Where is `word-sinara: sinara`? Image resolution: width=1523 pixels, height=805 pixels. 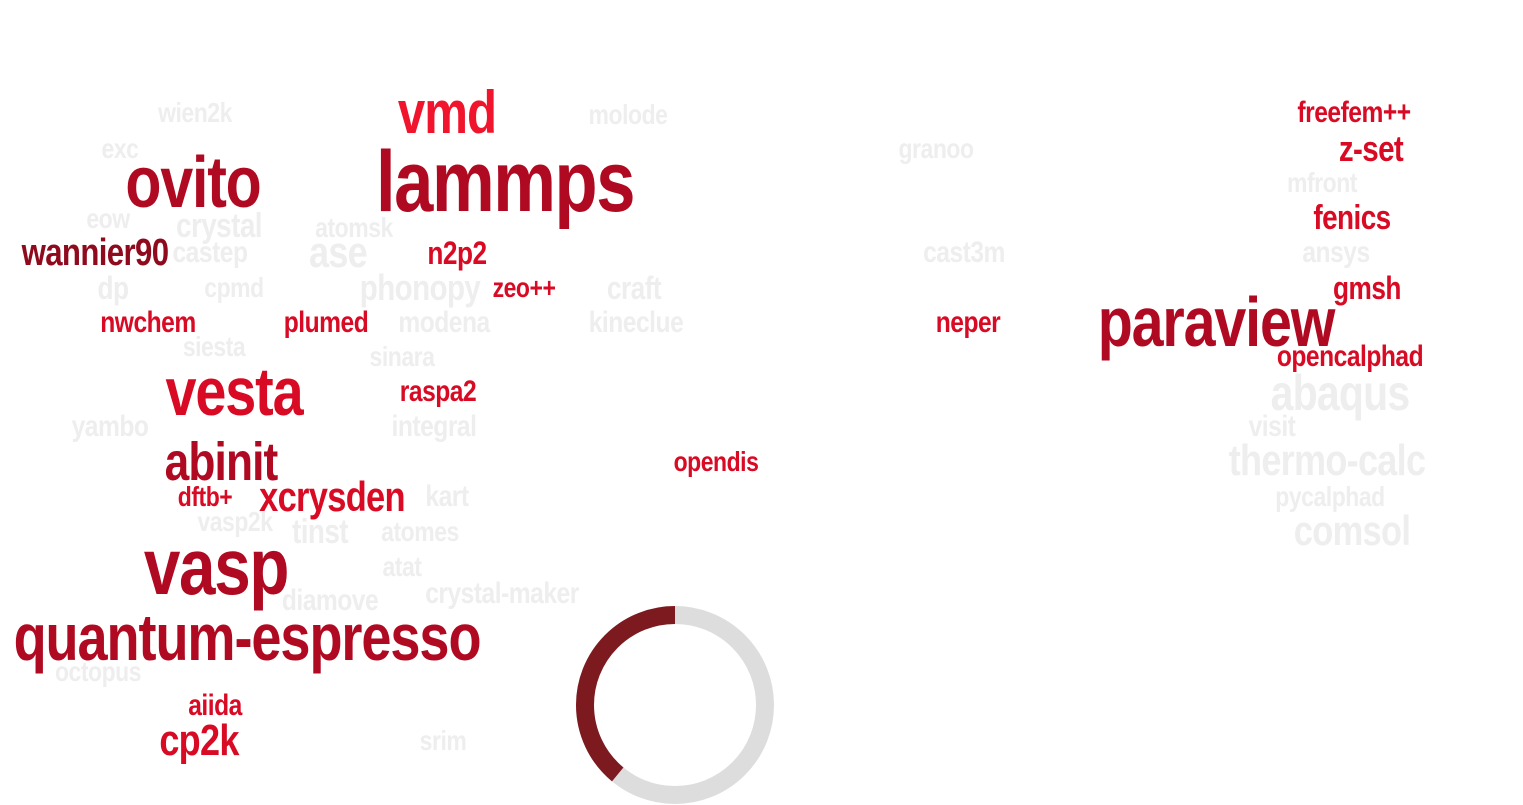 word-sinara: sinara is located at coordinates (402, 356).